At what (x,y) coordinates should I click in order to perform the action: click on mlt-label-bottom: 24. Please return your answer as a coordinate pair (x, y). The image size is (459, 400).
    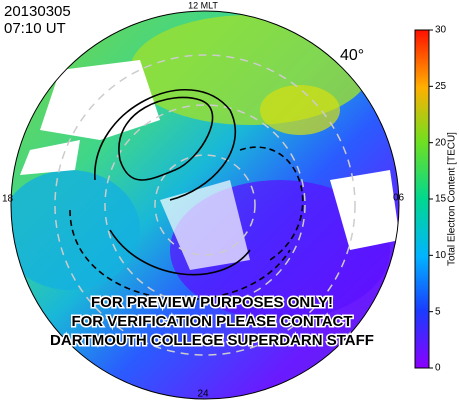
    Looking at the image, I should click on (203, 394).